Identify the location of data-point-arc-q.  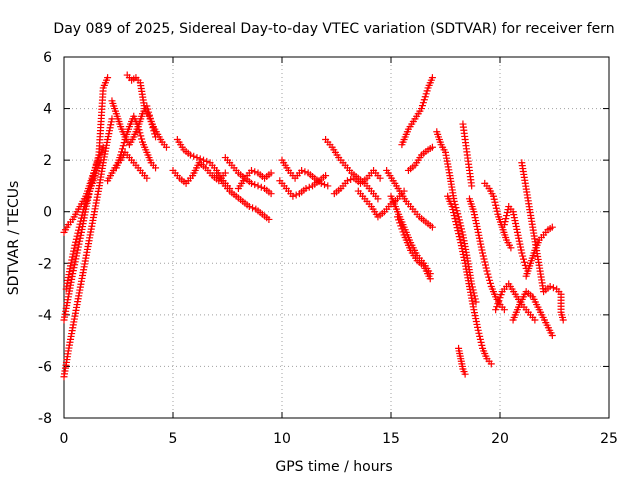
(347, 181).